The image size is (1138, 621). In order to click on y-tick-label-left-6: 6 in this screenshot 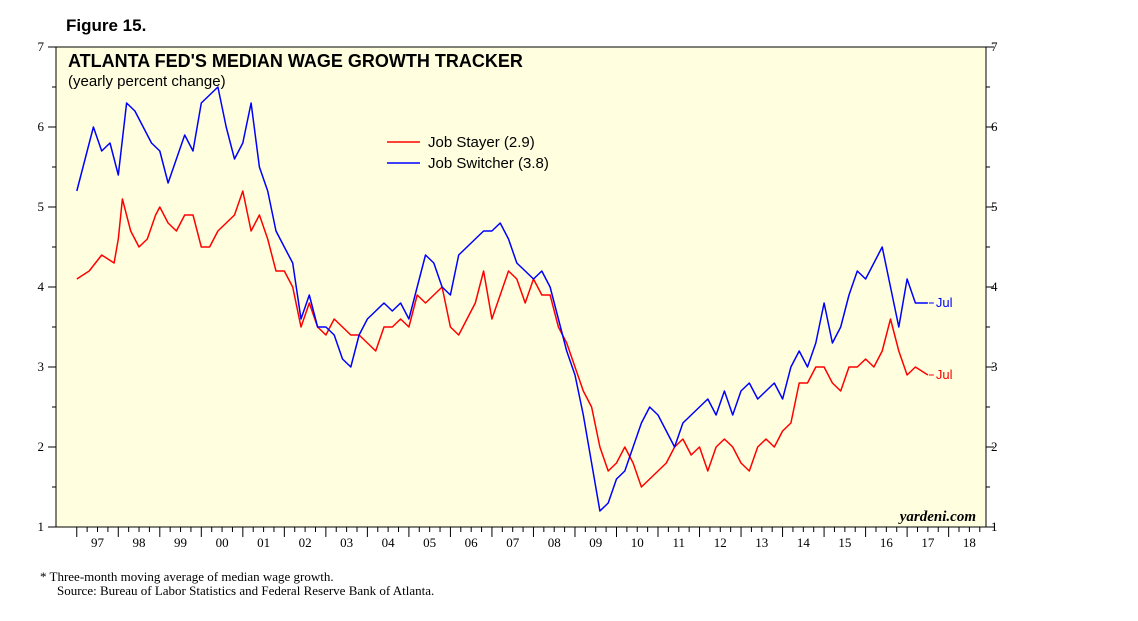, I will do `click(41, 126)`.